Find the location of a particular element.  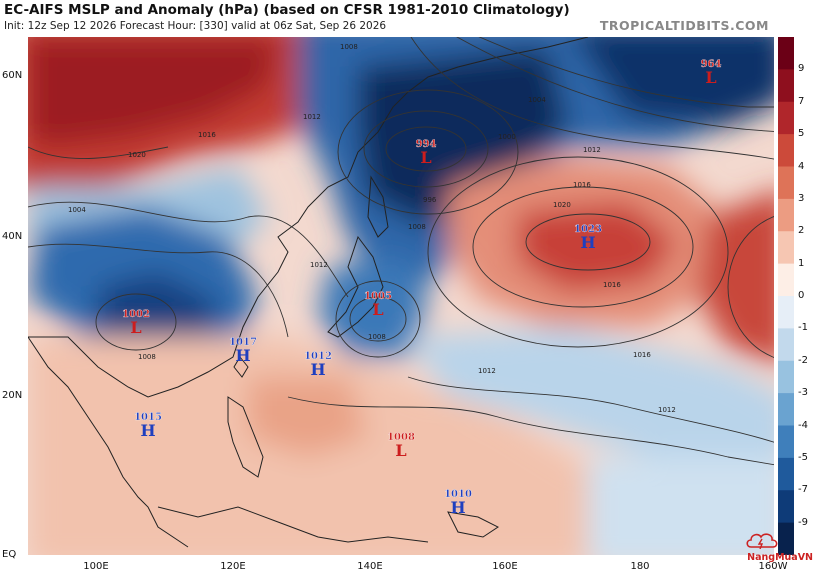

pressure-center-value: 1002 is located at coordinates (136, 314).